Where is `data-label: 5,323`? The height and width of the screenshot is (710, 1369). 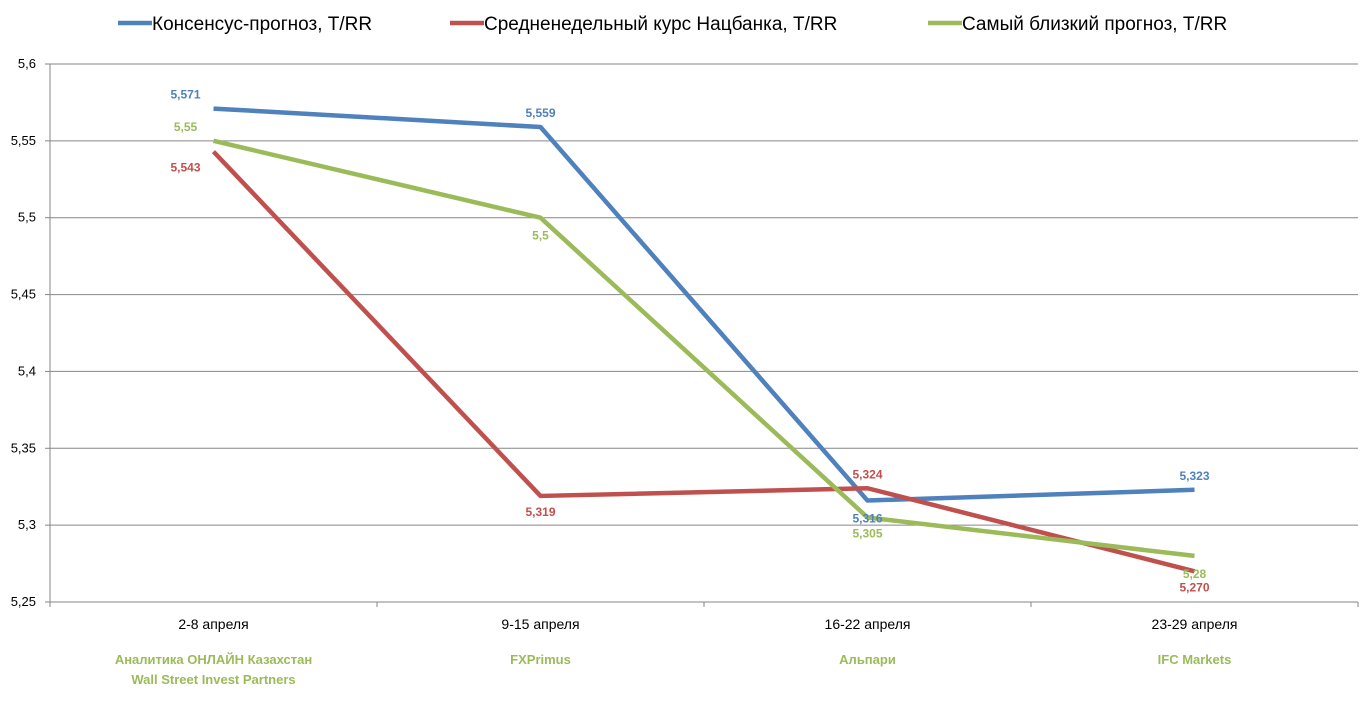 data-label: 5,323 is located at coordinates (1194, 476).